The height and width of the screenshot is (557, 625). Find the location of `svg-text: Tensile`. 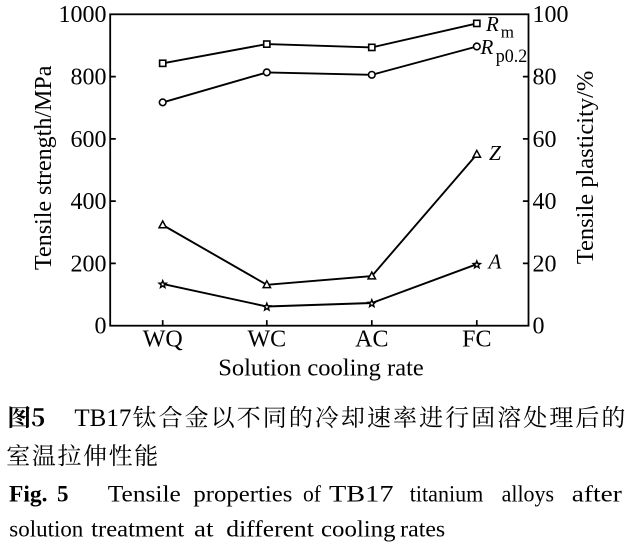

svg-text: Tensile is located at coordinates (144, 493).